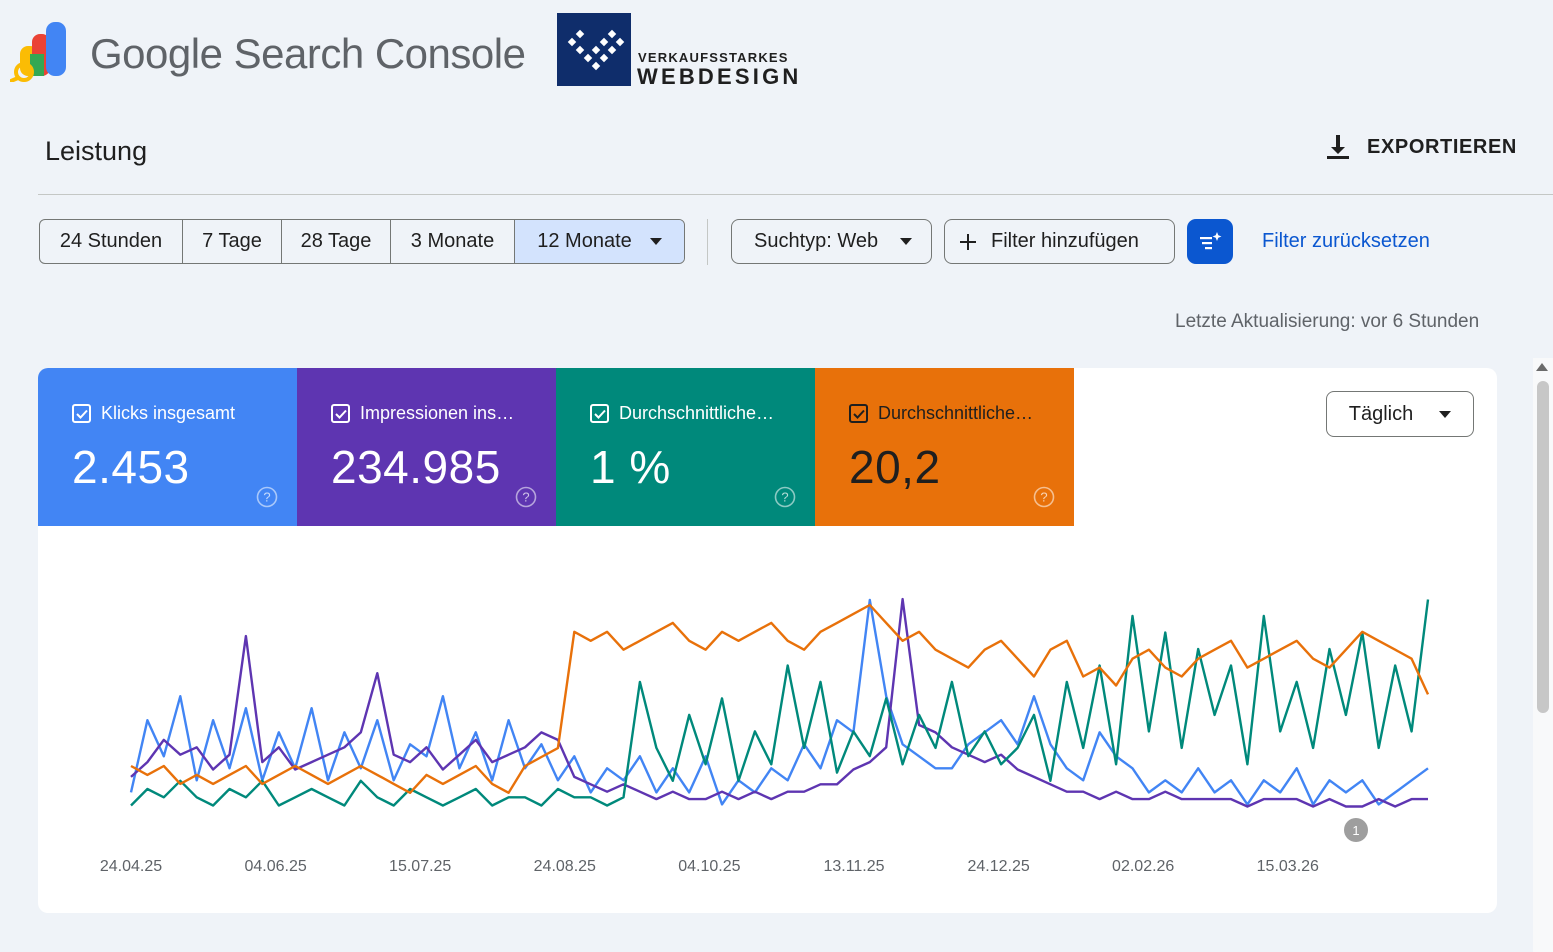 The height and width of the screenshot is (952, 1553). I want to click on app-title-google: Google, so click(156, 53).